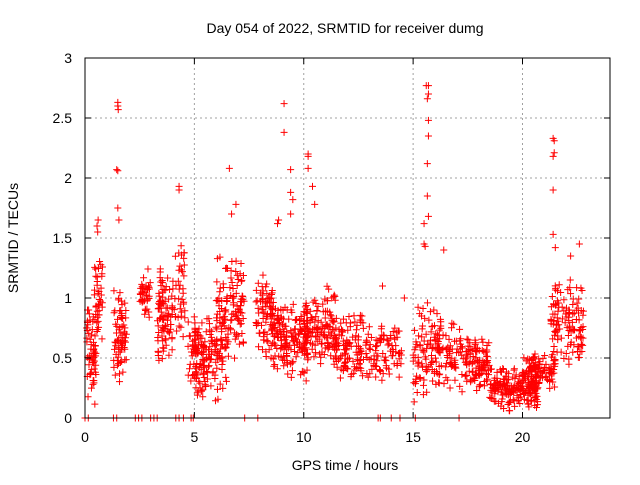 Image resolution: width=640 pixels, height=485 pixels. Describe the element at coordinates (13, 238) in the screenshot. I see `y-axis-label: SRMTID / TECUs` at that location.